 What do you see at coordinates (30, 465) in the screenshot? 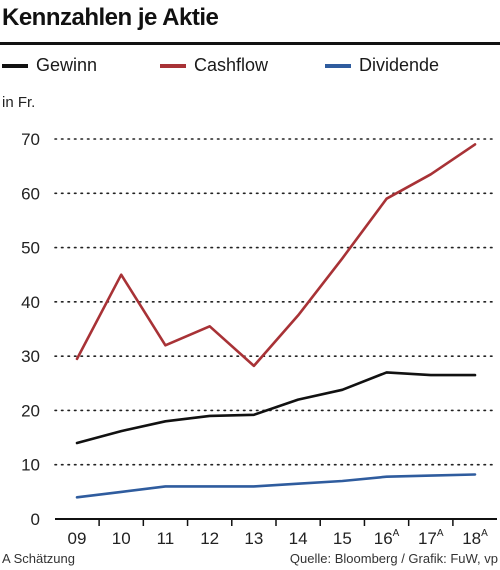
I see `y-tick-label-10: 10` at bounding box center [30, 465].